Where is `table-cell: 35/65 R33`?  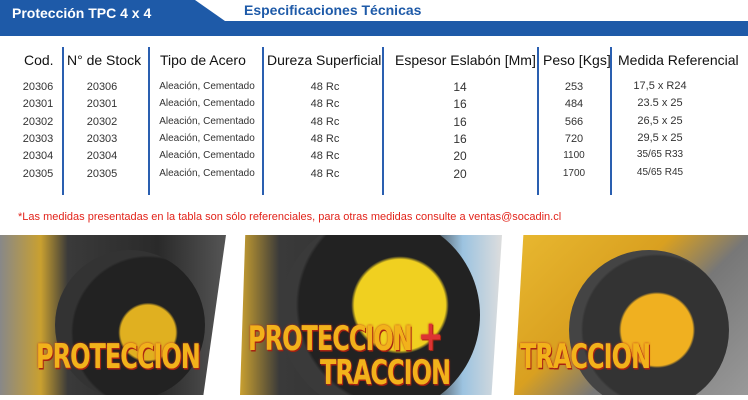 table-cell: 35/65 R33 is located at coordinates (660, 155).